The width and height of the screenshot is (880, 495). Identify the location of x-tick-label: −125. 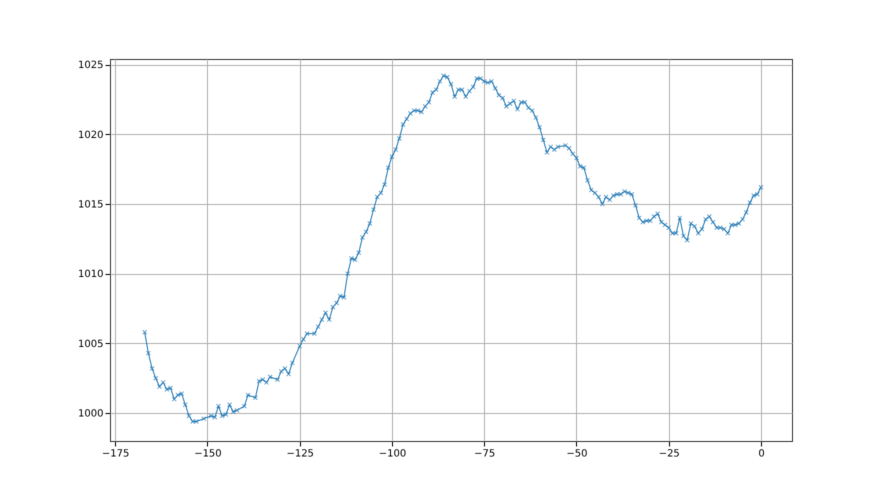
(300, 454).